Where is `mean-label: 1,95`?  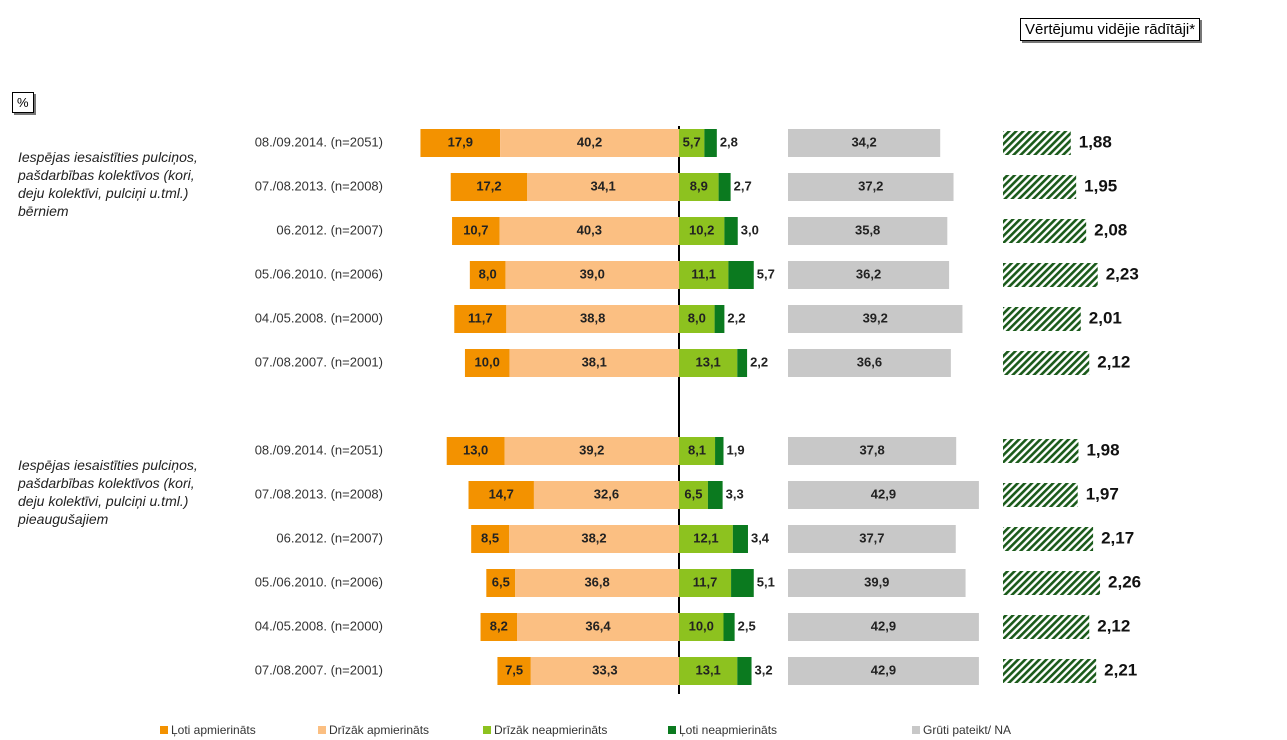
mean-label: 1,95 is located at coordinates (1100, 185).